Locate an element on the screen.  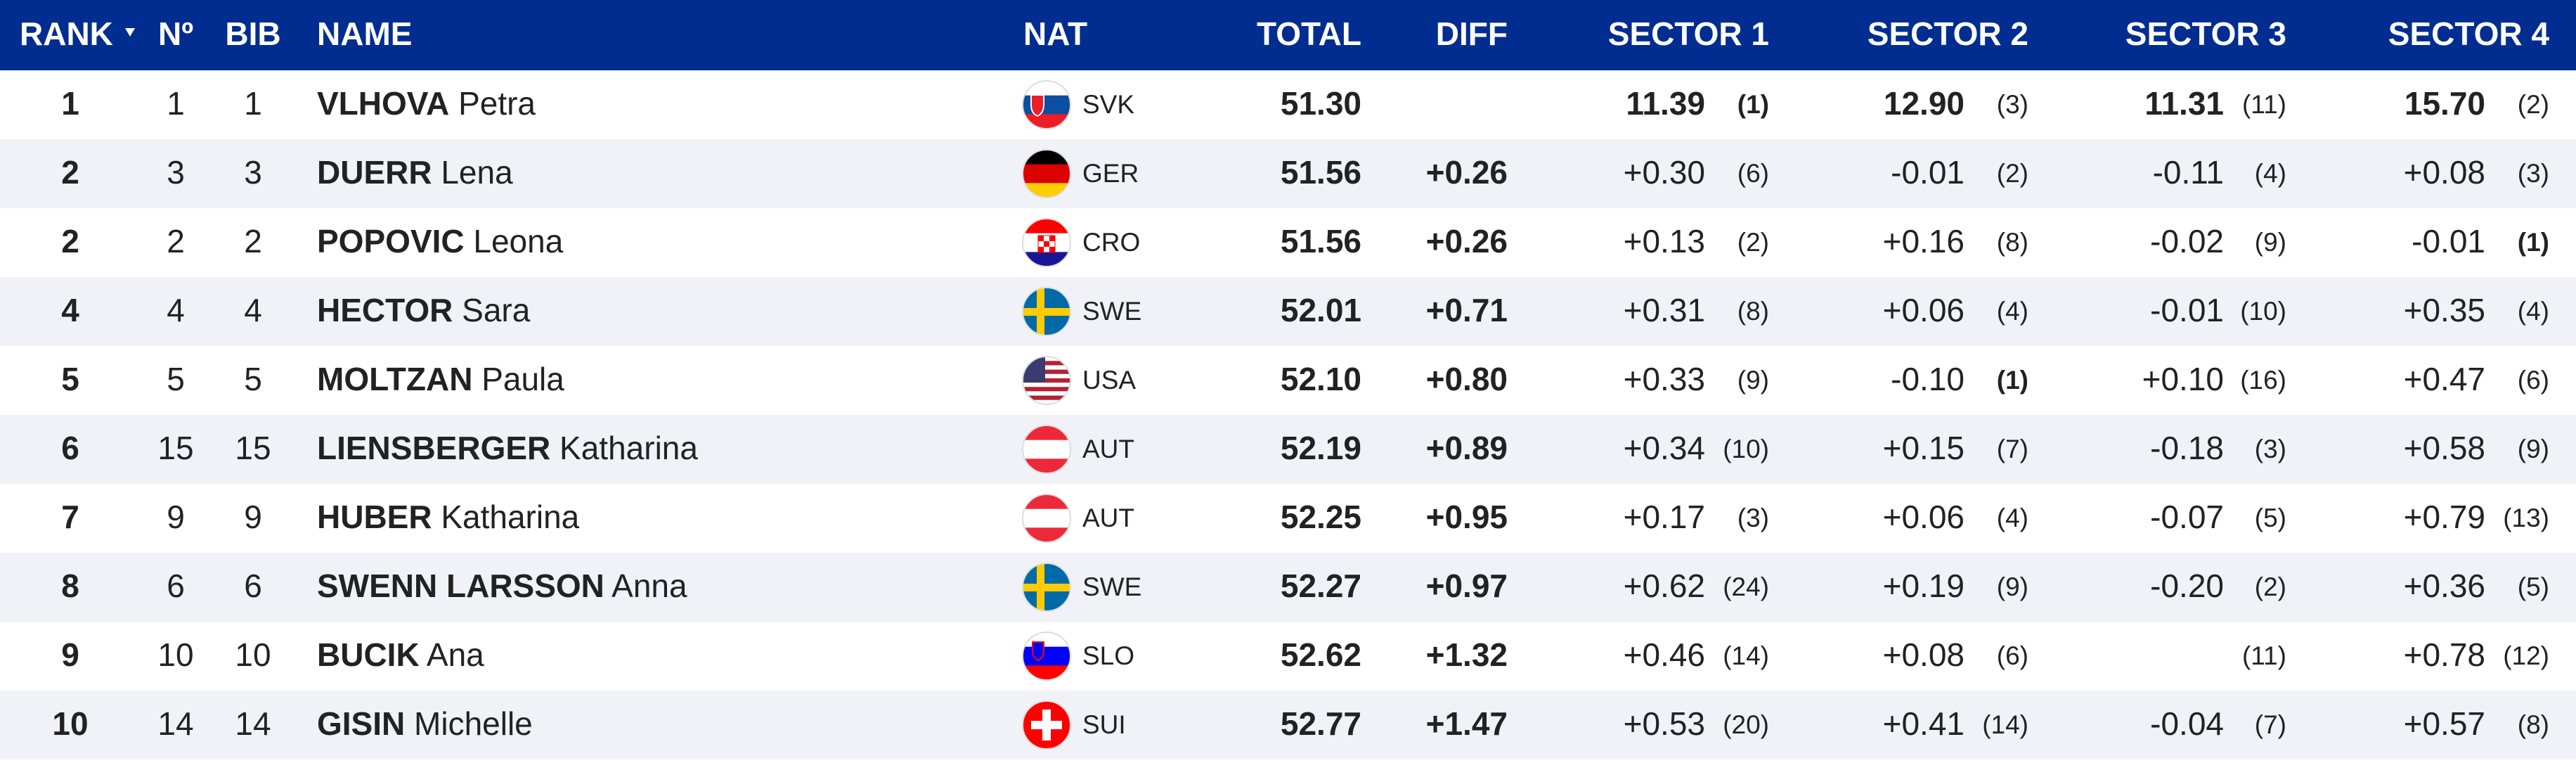
sector-time: 15.70 is located at coordinates (2445, 103).